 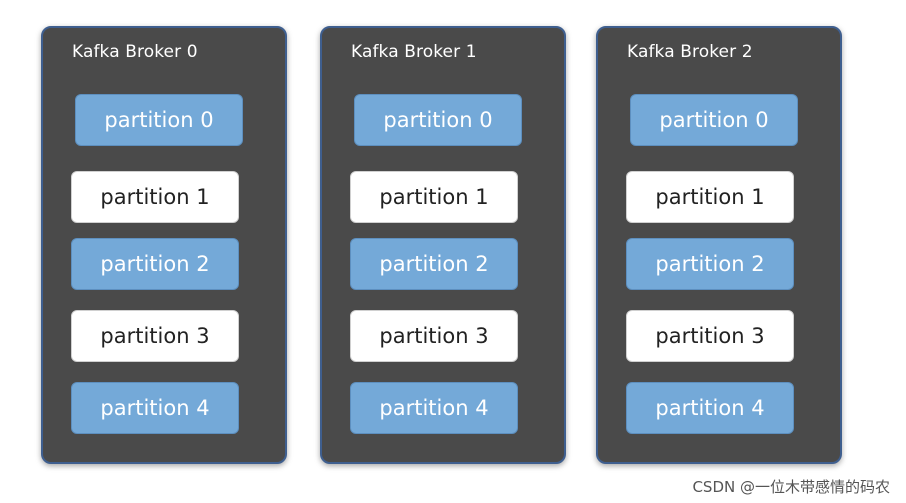 What do you see at coordinates (135, 52) in the screenshot?
I see `broker-title: Kafka Broker 0` at bounding box center [135, 52].